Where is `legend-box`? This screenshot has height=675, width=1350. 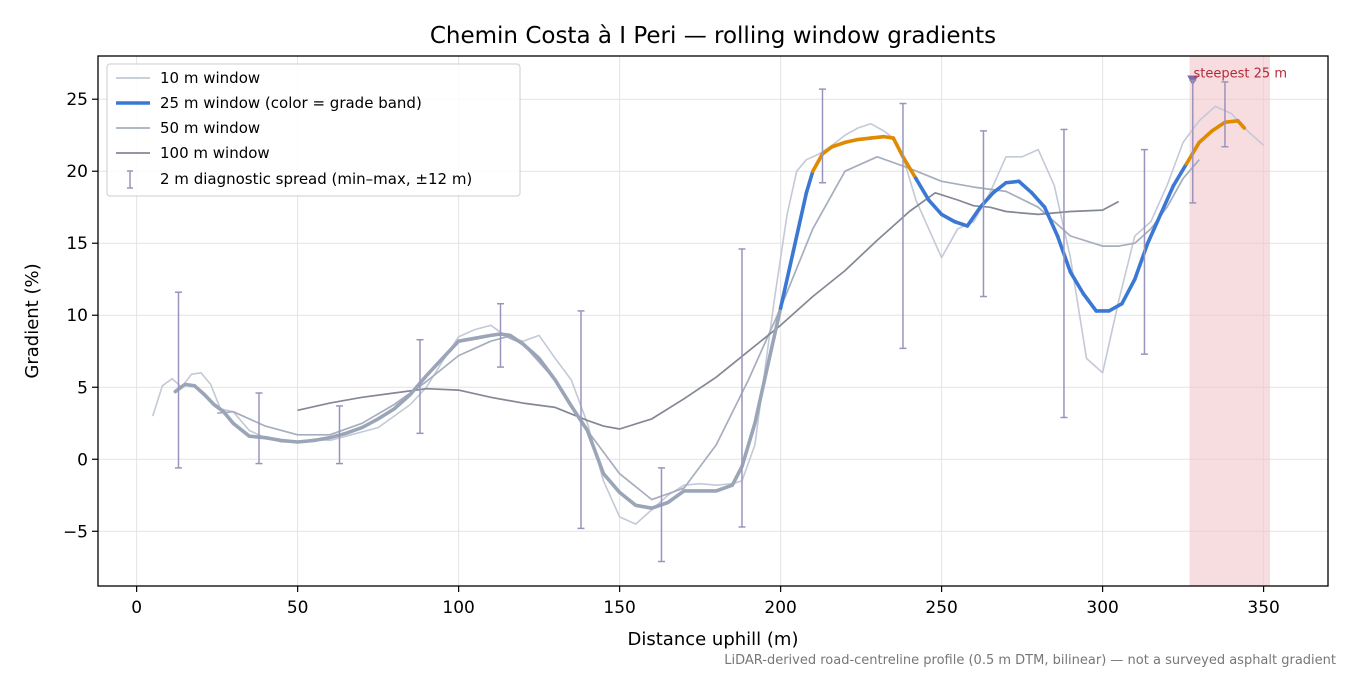
legend-box is located at coordinates (313, 130).